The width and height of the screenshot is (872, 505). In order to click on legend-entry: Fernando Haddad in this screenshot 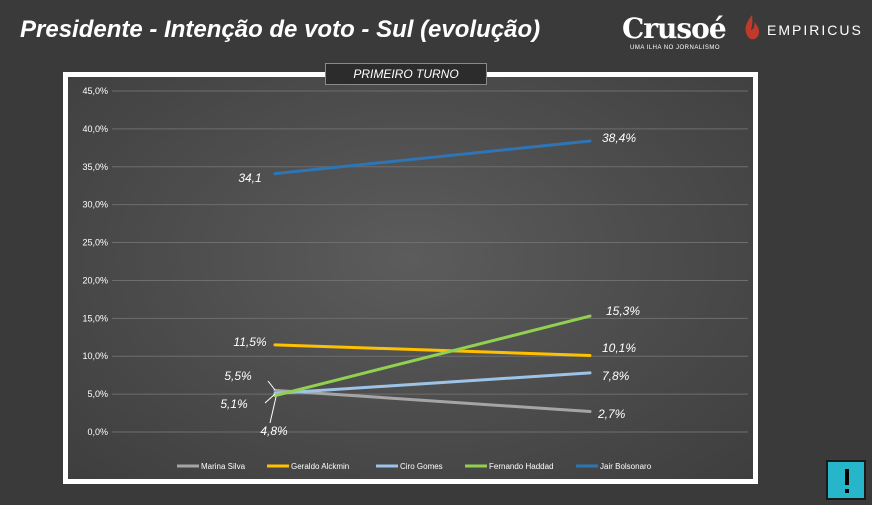, I will do `click(521, 466)`.